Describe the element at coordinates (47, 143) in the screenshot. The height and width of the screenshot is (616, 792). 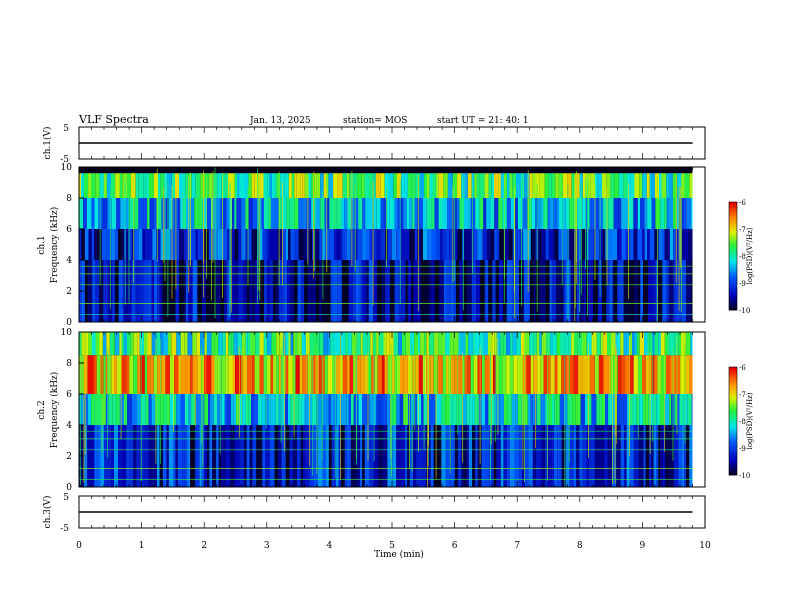
I see `ch1-voltage-ylabel: ch.1(V)` at that location.